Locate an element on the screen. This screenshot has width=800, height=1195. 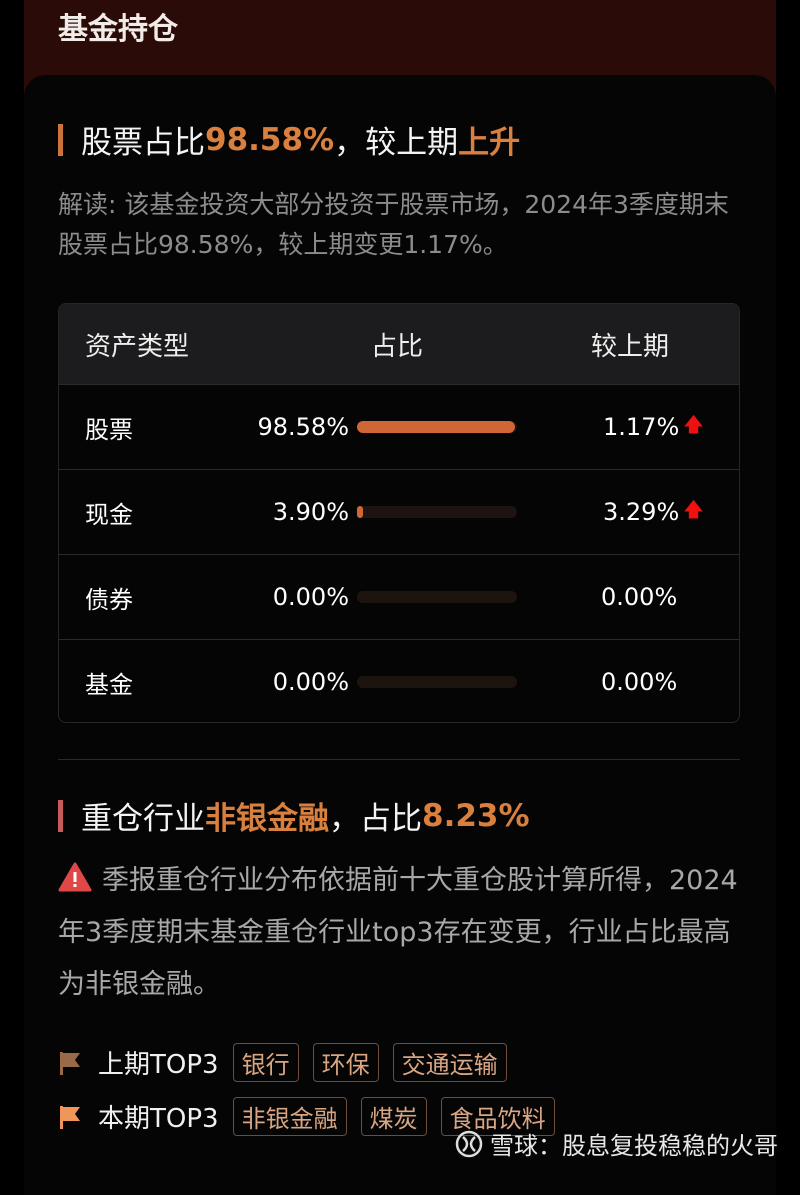
stock-ratio-heading: 股票占比 98.58% ，较上期 上升 is located at coordinates (289, 139).